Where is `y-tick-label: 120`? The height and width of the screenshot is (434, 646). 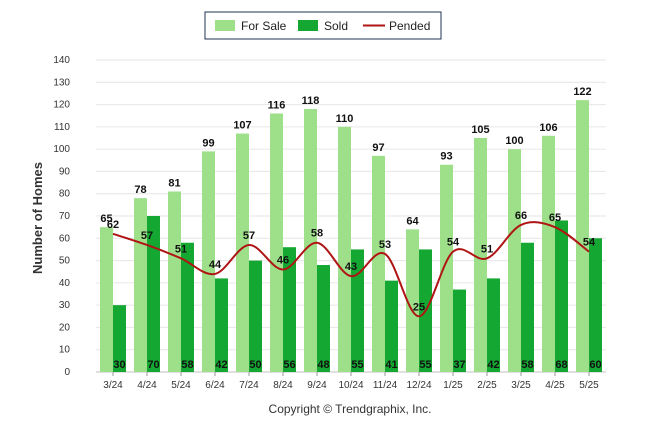 y-tick-label: 120 is located at coordinates (61, 105).